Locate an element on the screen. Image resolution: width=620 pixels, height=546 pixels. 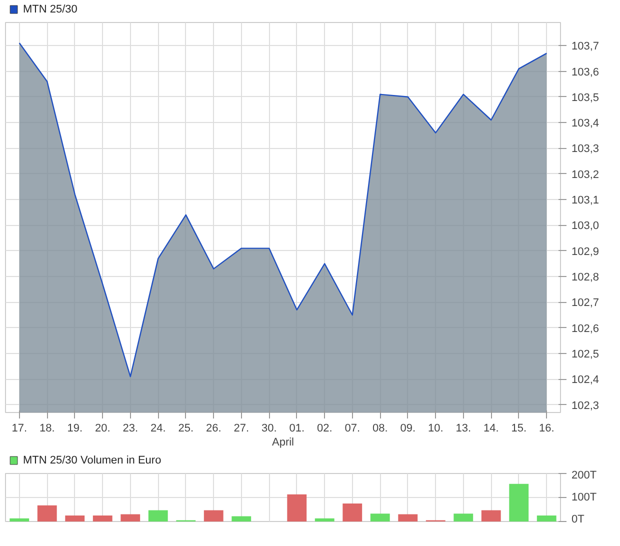
x-tick-label: 20. is located at coordinates (102, 428).